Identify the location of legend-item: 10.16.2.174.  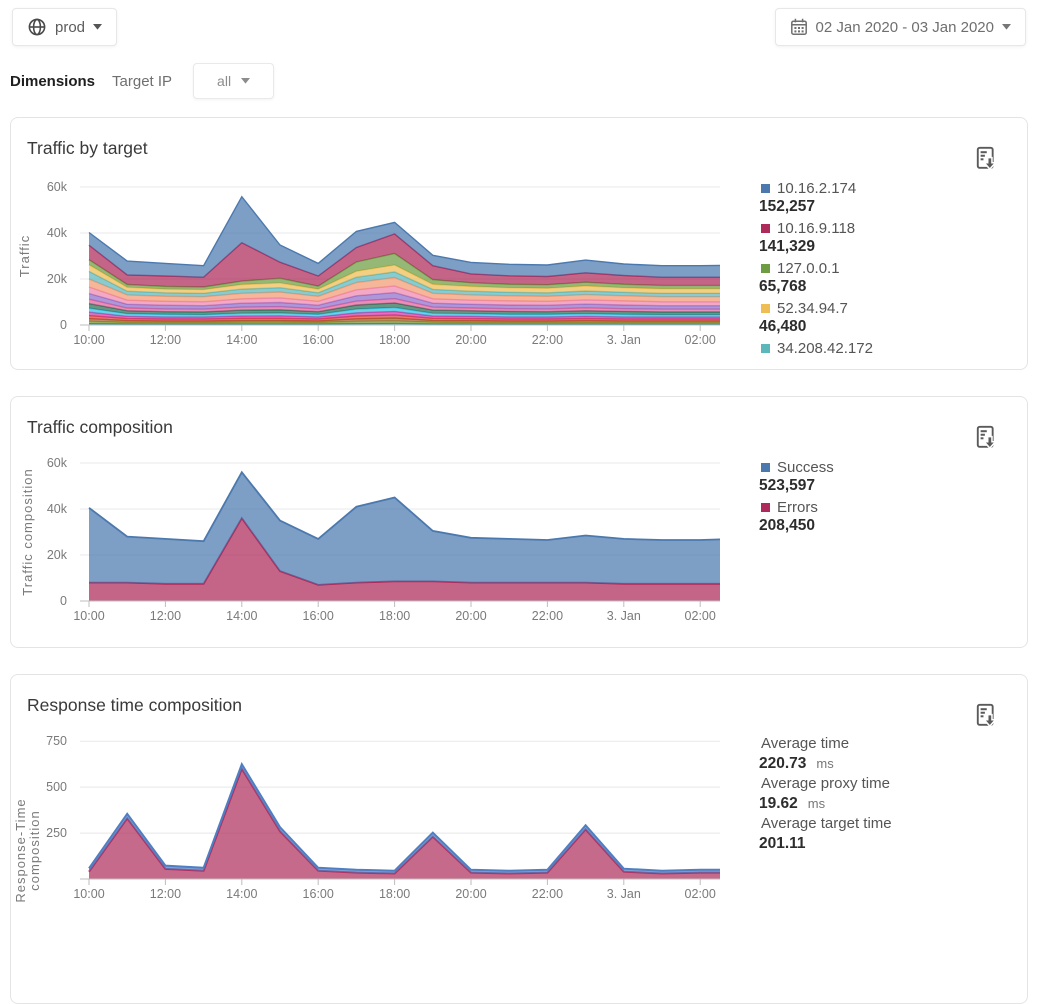
(892, 188).